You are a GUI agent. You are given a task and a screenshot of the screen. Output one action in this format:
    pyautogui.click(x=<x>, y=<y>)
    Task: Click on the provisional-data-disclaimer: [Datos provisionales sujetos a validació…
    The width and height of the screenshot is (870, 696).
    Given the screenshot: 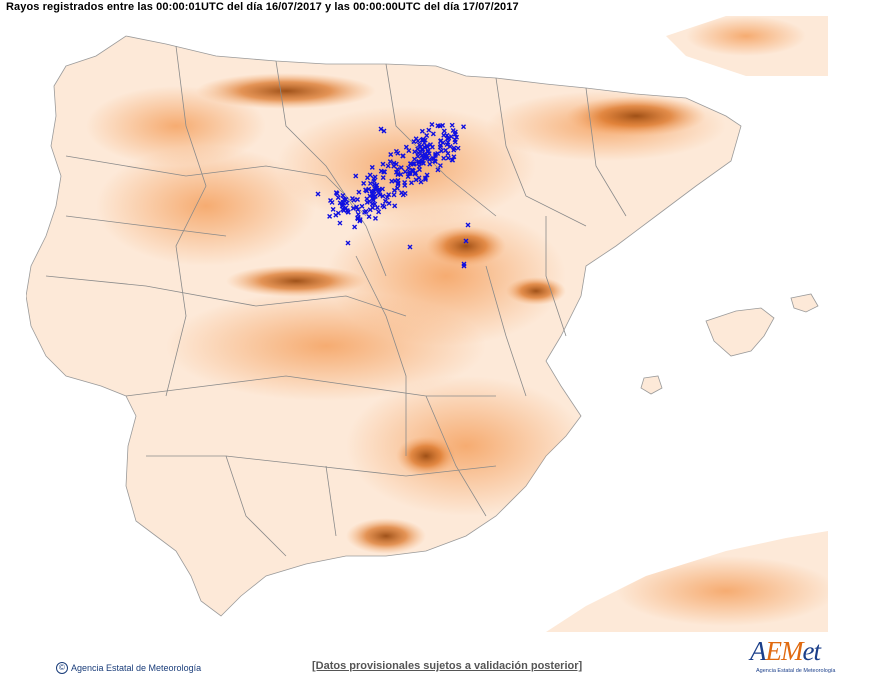 What is the action you would take?
    pyautogui.click(x=447, y=666)
    